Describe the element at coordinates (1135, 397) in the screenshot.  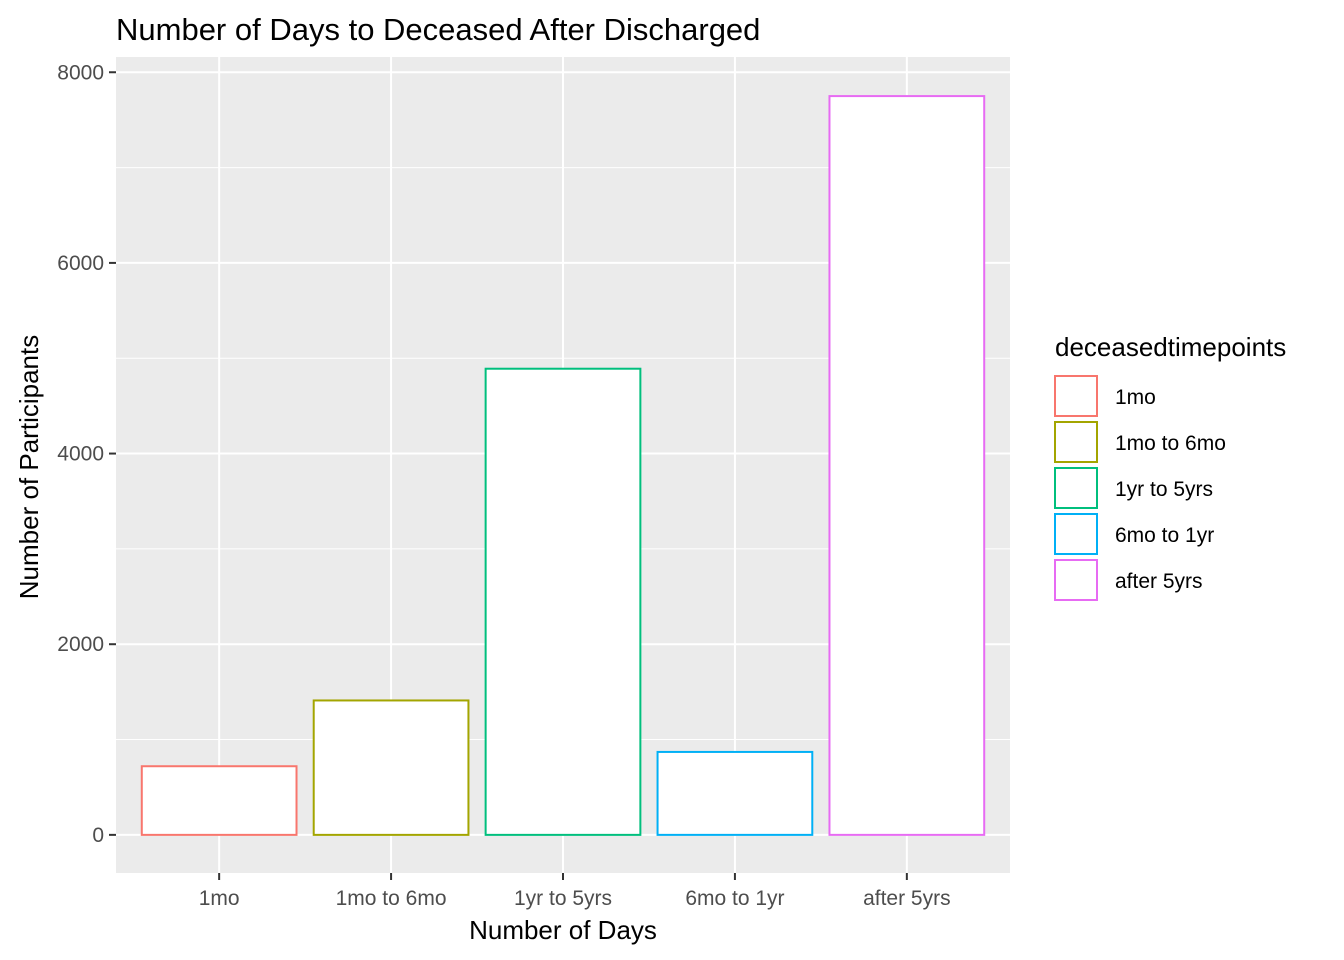
I see `legend-label: 1mo` at that location.